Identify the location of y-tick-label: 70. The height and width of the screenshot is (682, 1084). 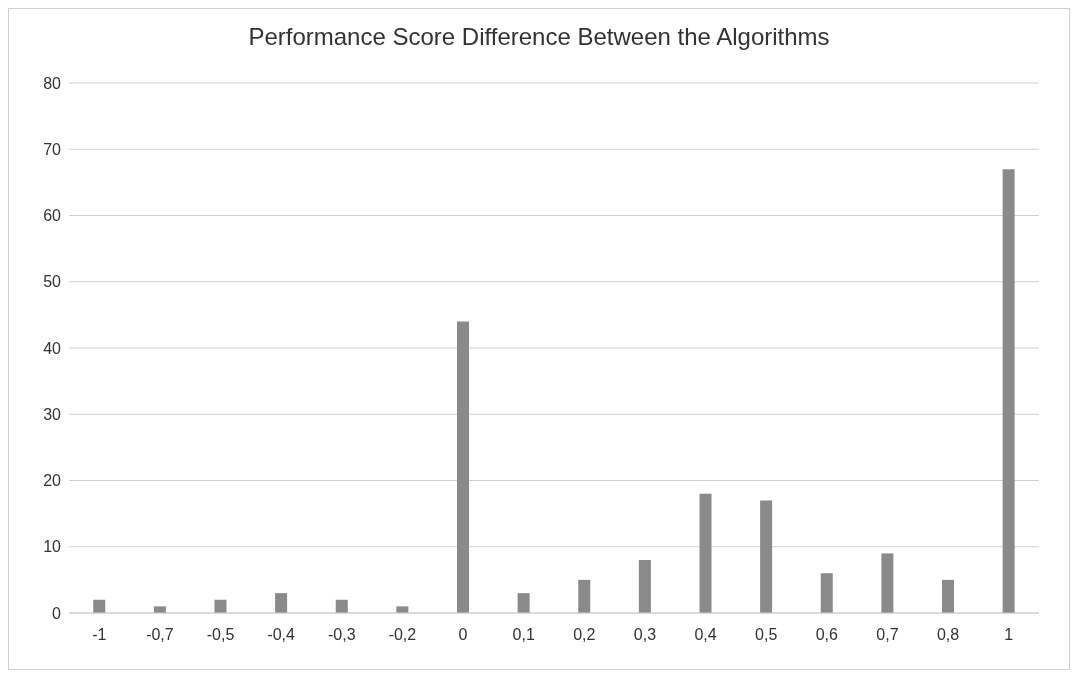
(52, 149).